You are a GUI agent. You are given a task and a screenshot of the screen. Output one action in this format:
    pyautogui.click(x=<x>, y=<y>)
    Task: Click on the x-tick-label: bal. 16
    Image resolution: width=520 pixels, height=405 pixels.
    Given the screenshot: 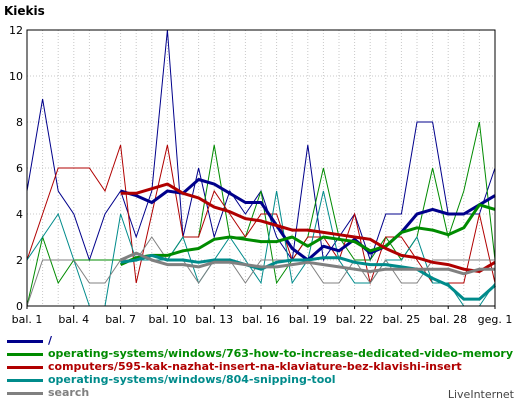 What is the action you would take?
    pyautogui.click(x=261, y=319)
    